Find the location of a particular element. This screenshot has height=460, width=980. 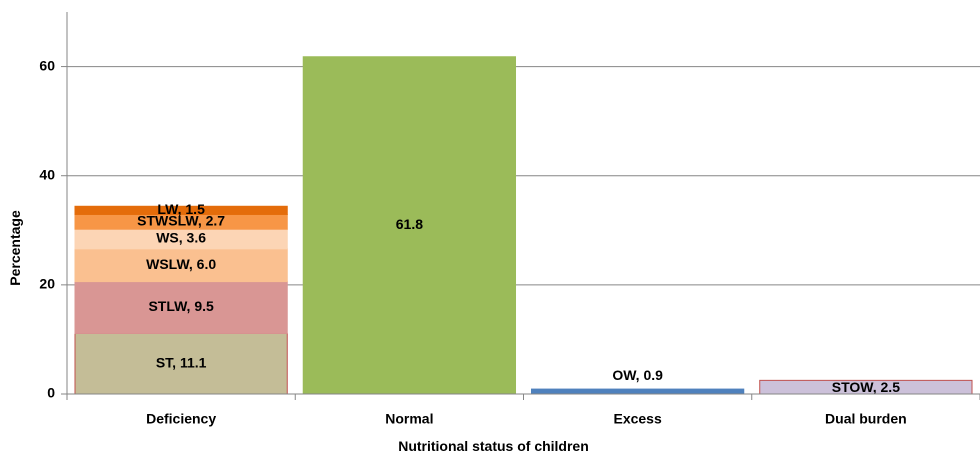

segment-label: OW, 0.9 is located at coordinates (637, 375).